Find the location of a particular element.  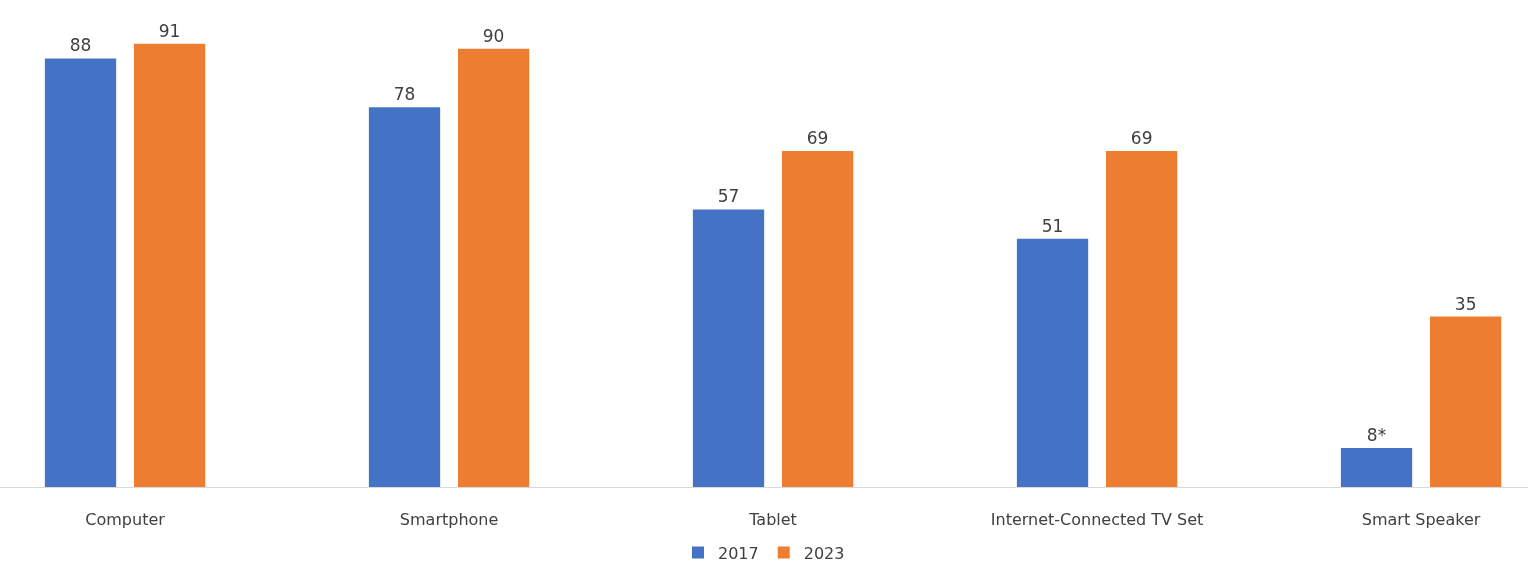

data-label: 51 is located at coordinates (1052, 225).